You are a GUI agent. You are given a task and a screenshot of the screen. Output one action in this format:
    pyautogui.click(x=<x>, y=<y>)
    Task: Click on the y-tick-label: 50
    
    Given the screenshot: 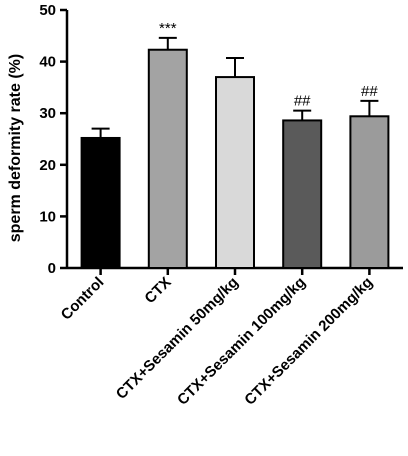 What is the action you would take?
    pyautogui.click(x=47, y=10)
    